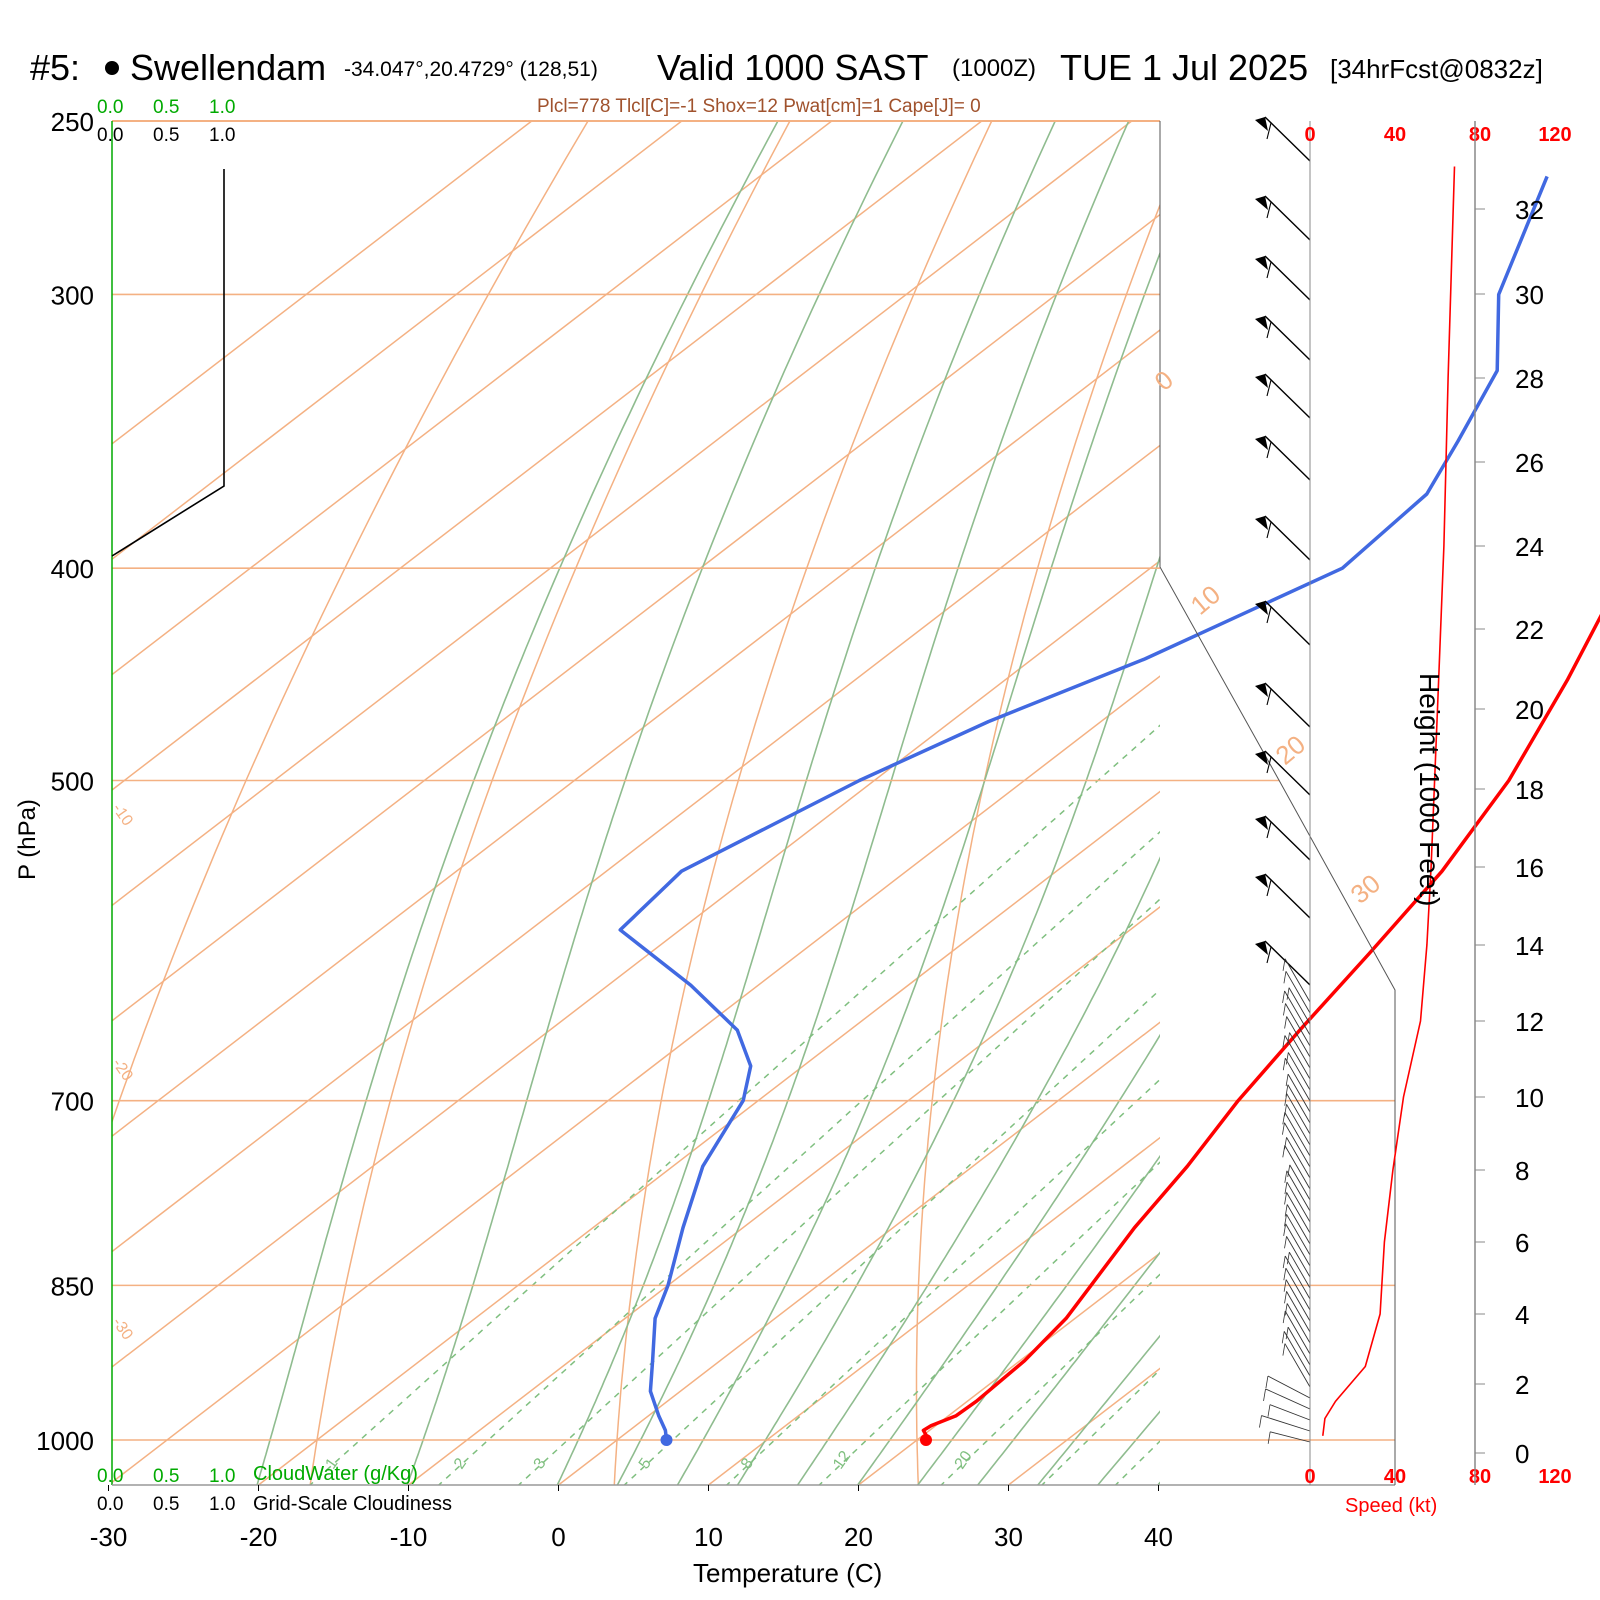 The width and height of the screenshot is (1600, 1600). I want to click on height-tick-label: 12, so click(1529, 1022).